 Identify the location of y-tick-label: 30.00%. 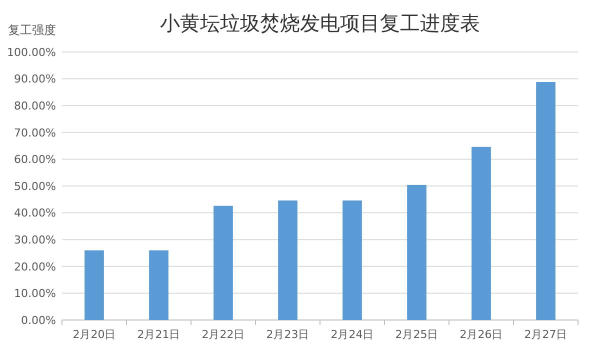
(35, 239).